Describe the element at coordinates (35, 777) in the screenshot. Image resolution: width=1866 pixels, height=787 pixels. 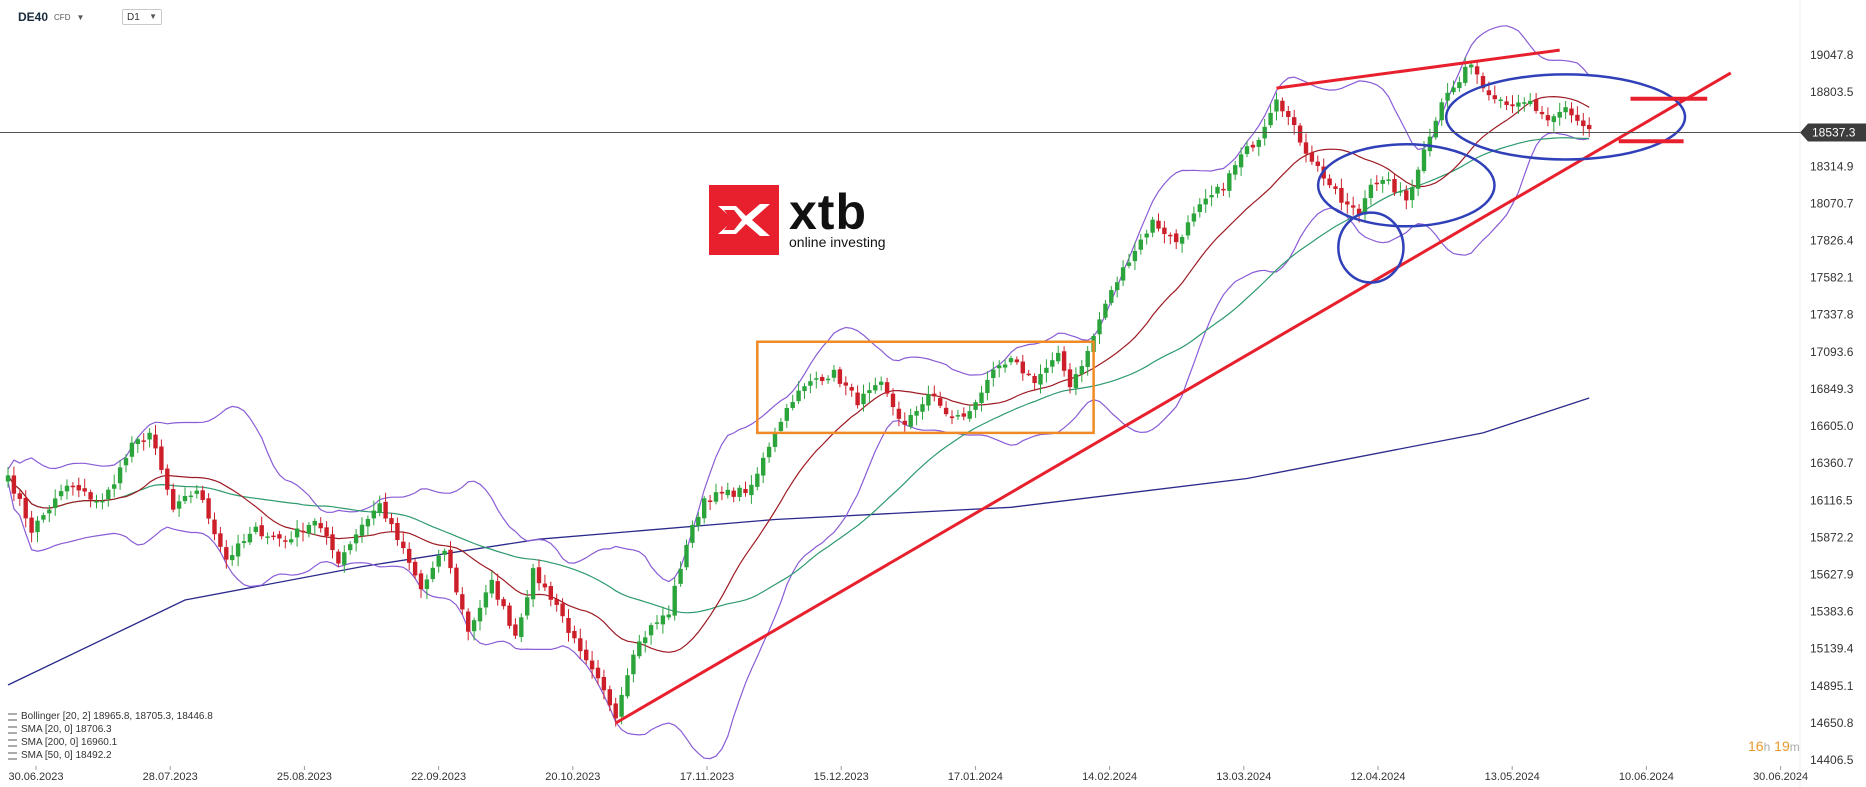
I see `x-tick-label: 30.06.2023` at that location.